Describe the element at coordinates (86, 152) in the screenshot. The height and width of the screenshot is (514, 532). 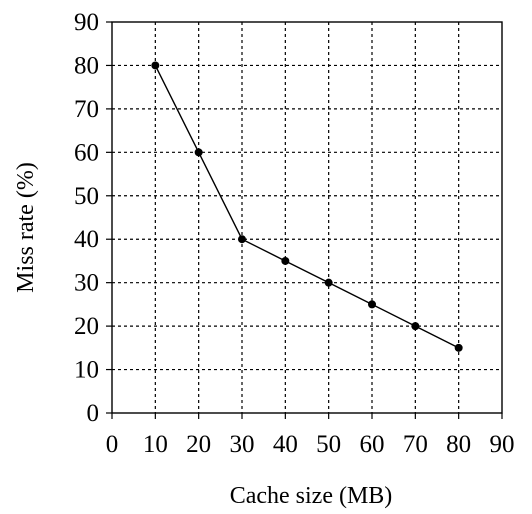
I see `y-tick-label: 60` at that location.